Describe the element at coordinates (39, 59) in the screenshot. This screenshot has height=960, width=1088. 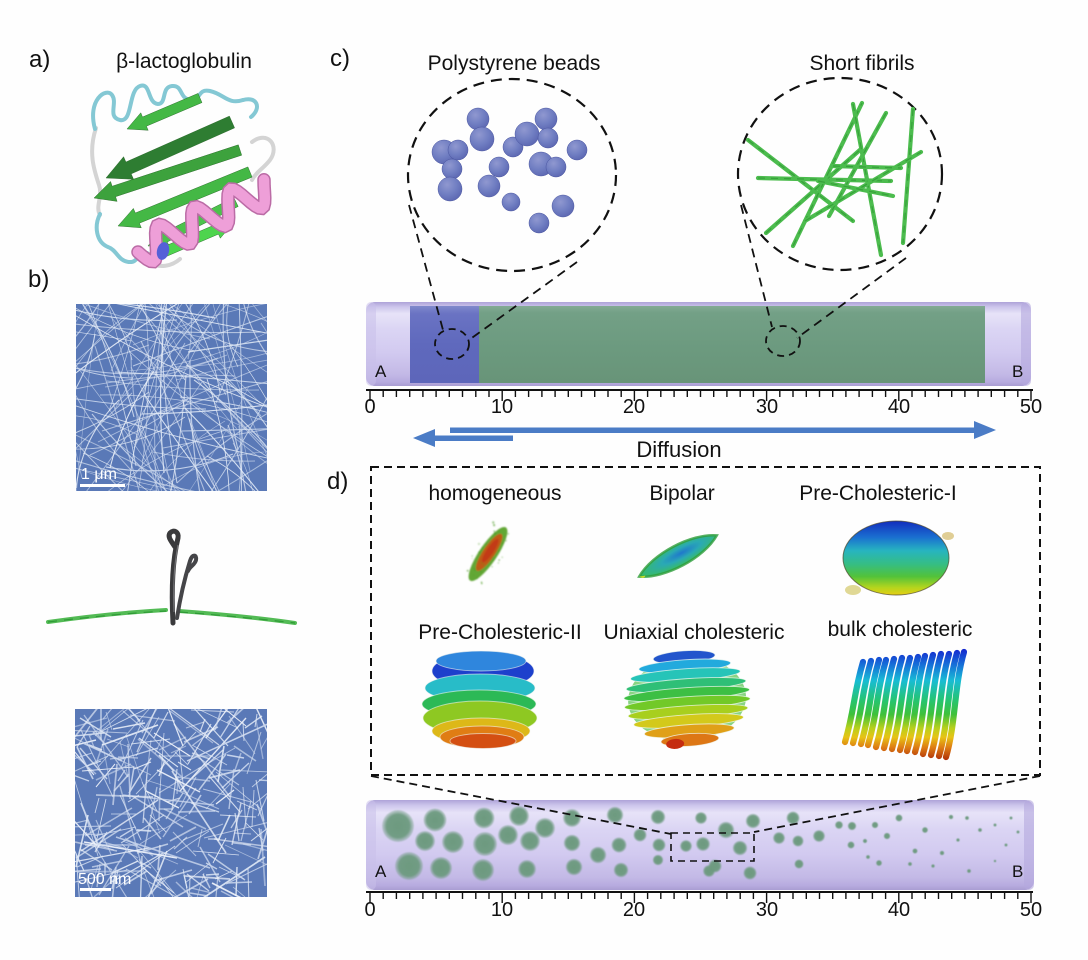
I see `svg-text: a)` at that location.